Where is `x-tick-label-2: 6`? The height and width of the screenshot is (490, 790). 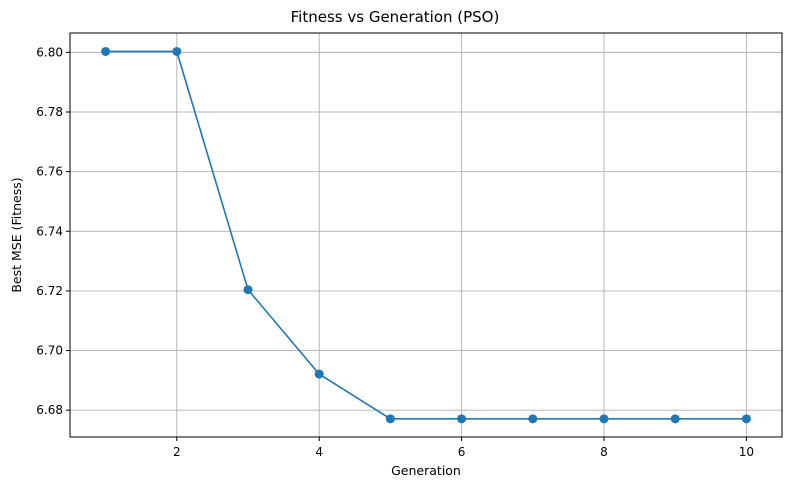
x-tick-label-2: 6 is located at coordinates (462, 452).